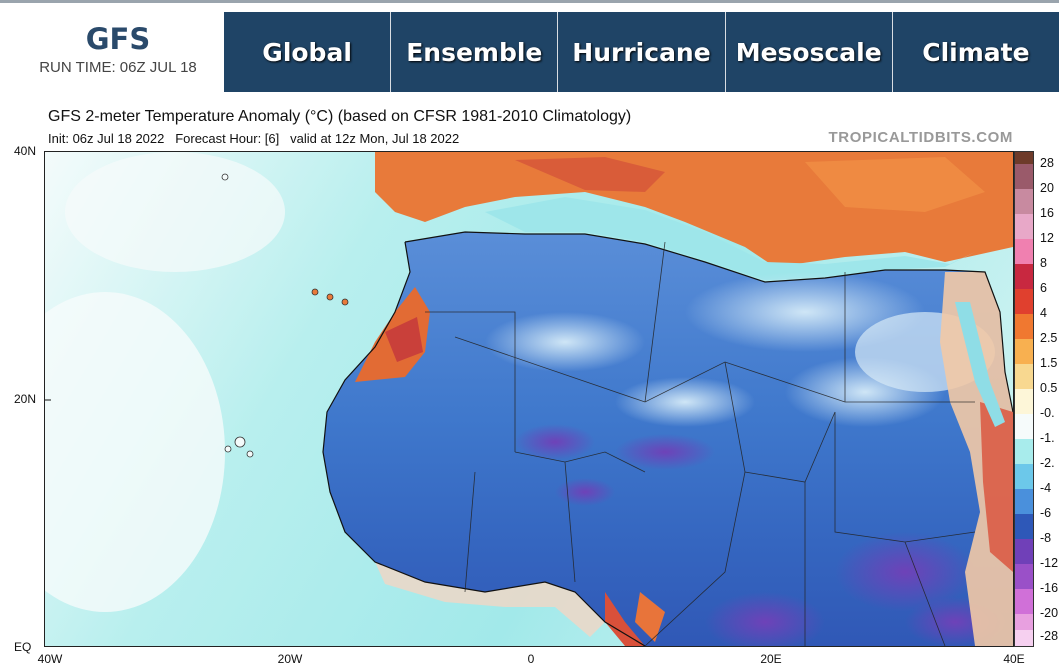  I want to click on colorbar-label: -0., so click(1047, 413).